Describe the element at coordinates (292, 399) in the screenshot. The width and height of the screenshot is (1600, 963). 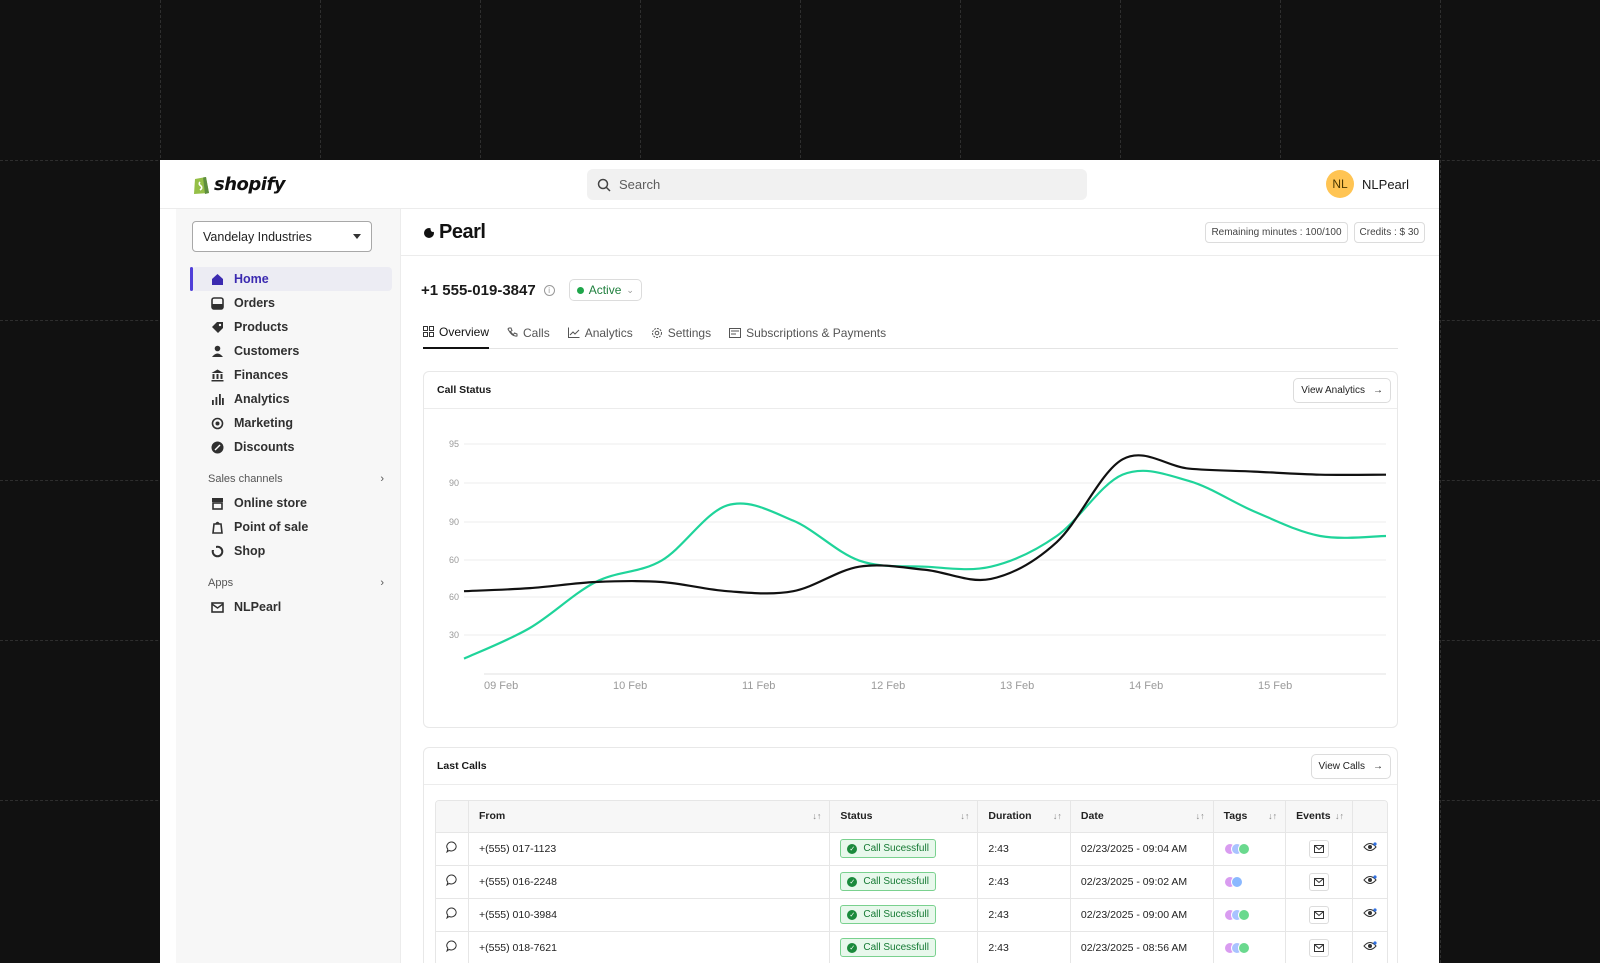
I see `sidebar-item-analytics: Analytics` at that location.